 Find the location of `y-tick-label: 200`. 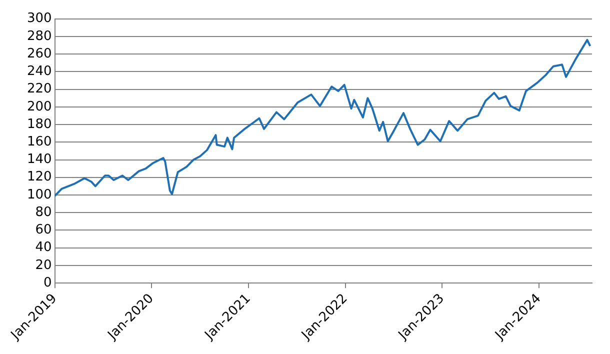

y-tick-label: 200 is located at coordinates (39, 106).